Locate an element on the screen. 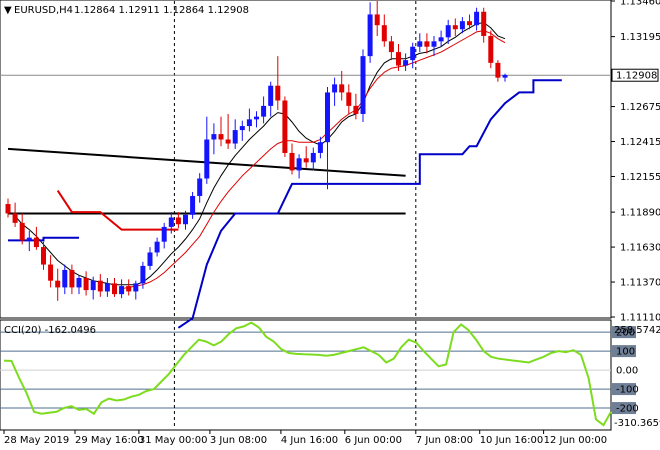 The height and width of the screenshot is (450, 660). trailing-stop-line is located at coordinates (43, 239).